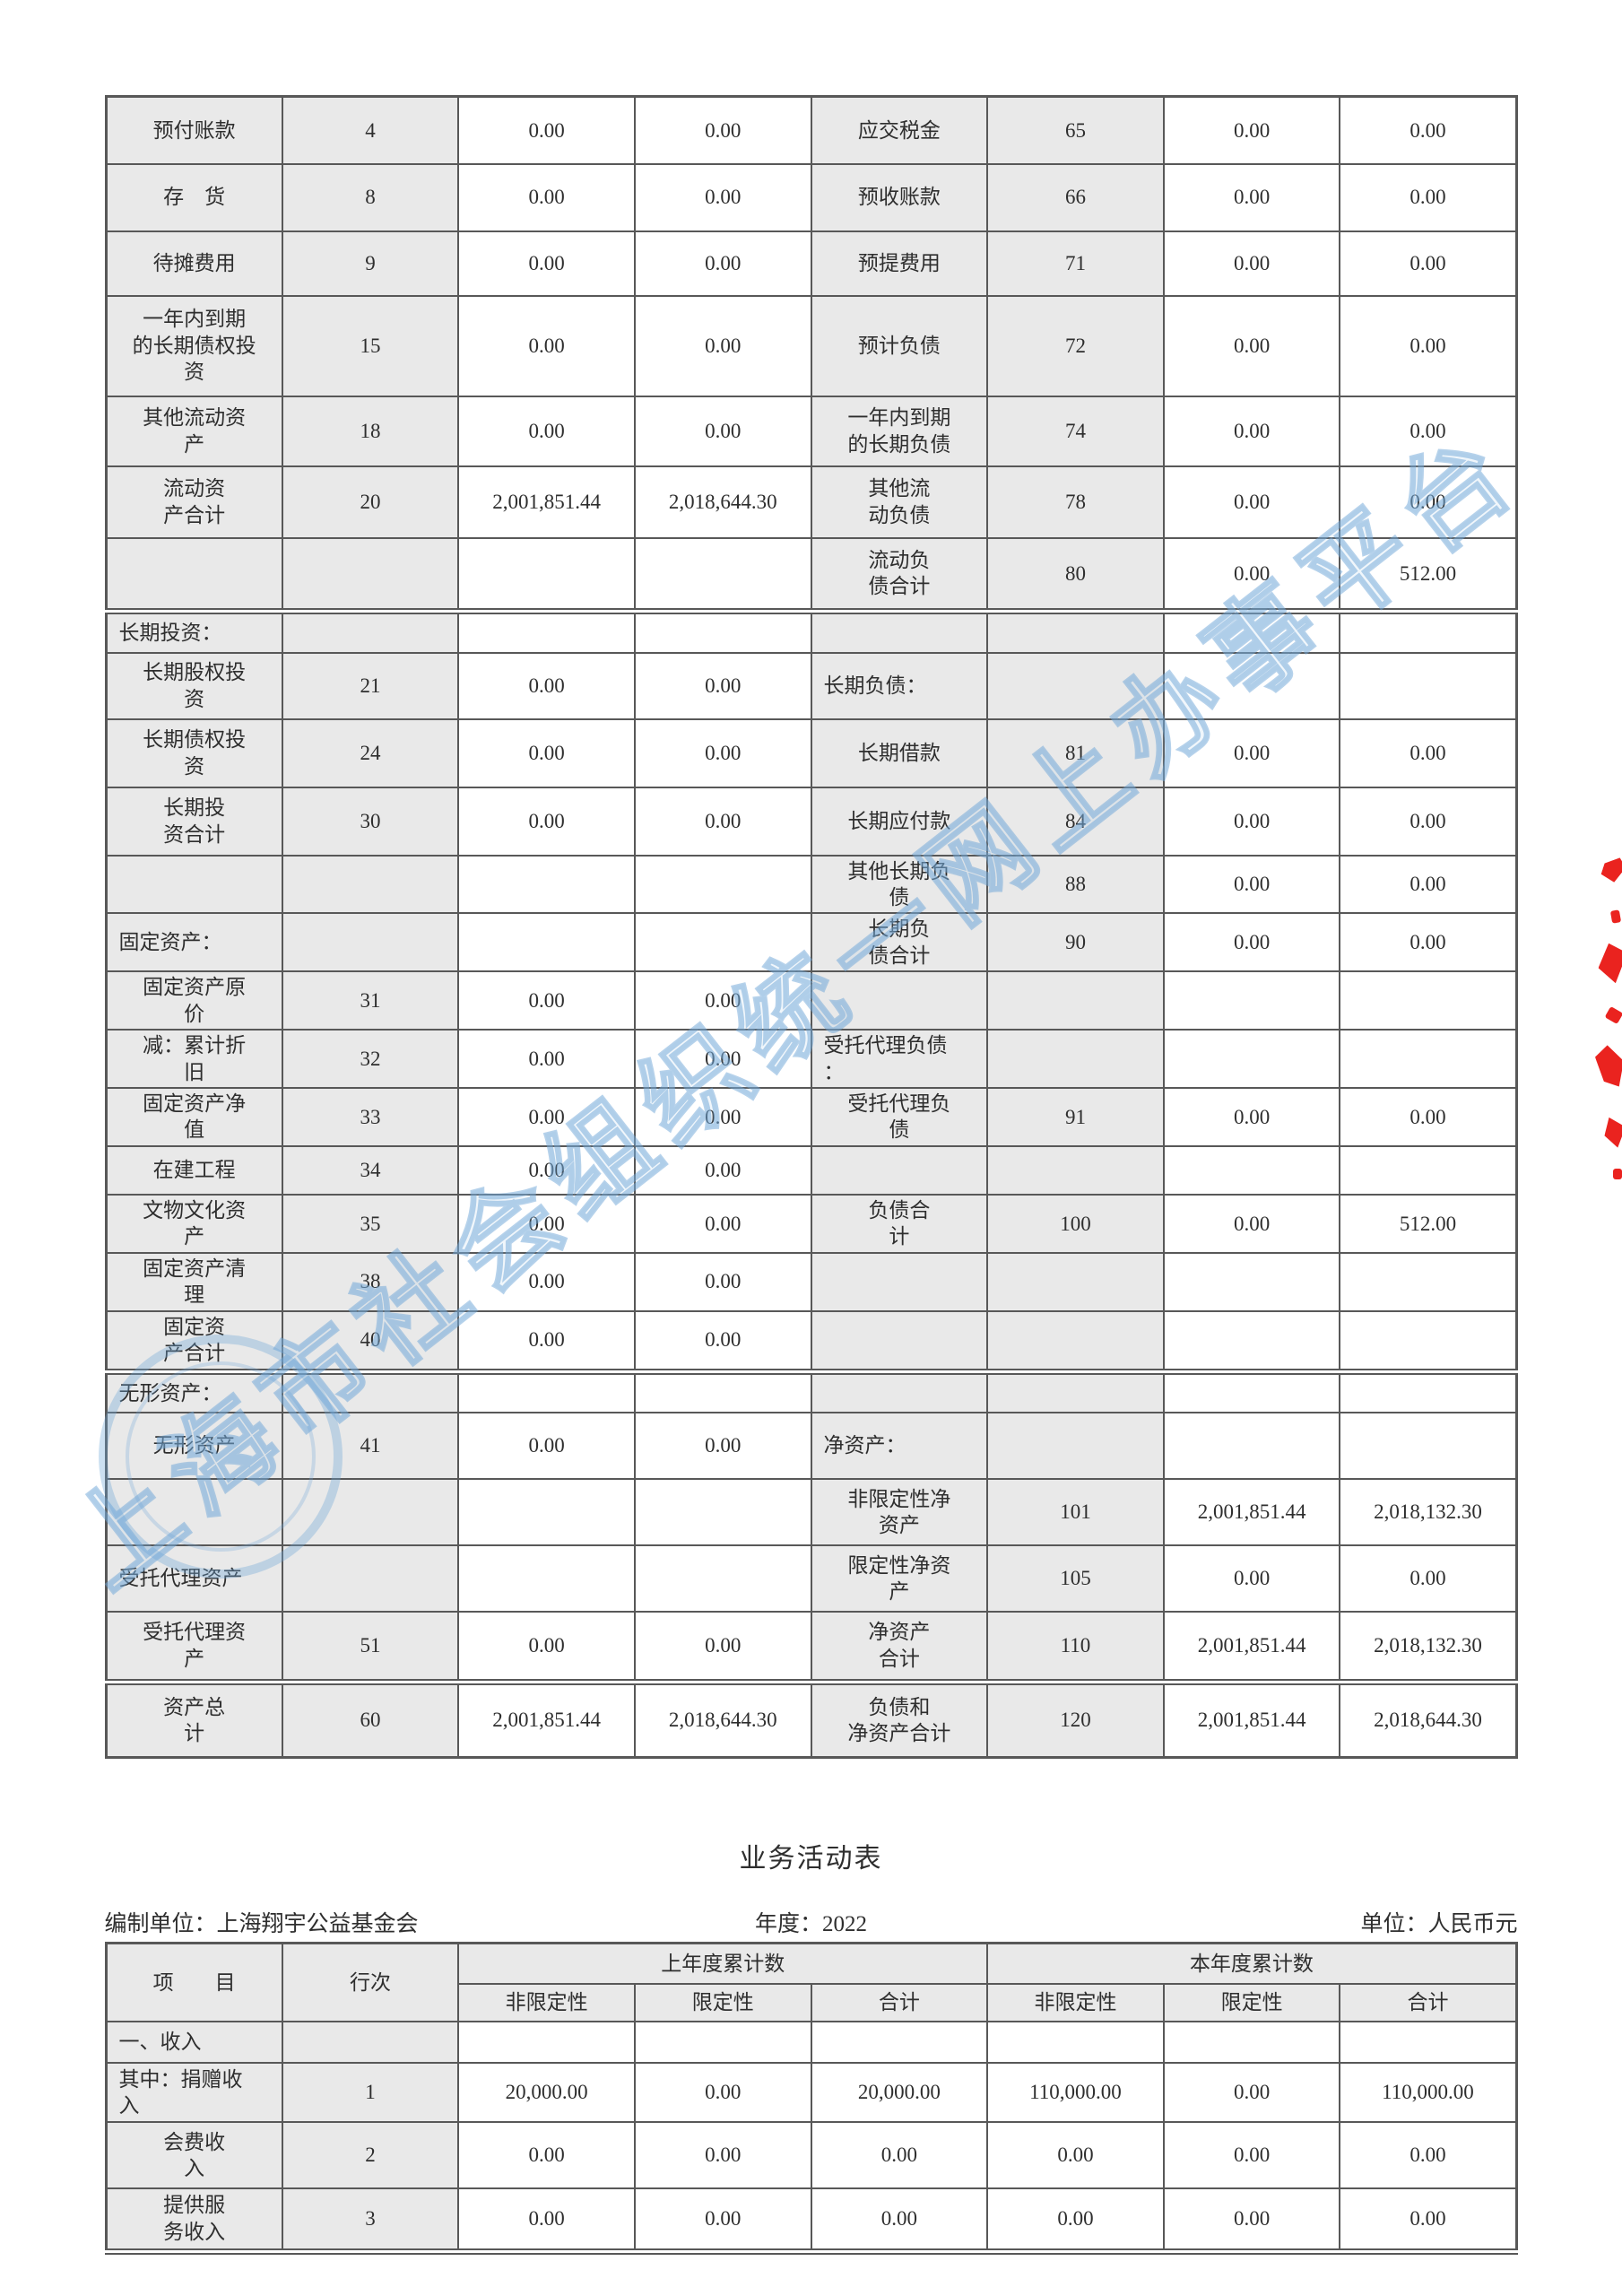 The width and height of the screenshot is (1622, 2296). What do you see at coordinates (546, 2002) in the screenshot?
I see `column-subheader: 非限定性` at bounding box center [546, 2002].